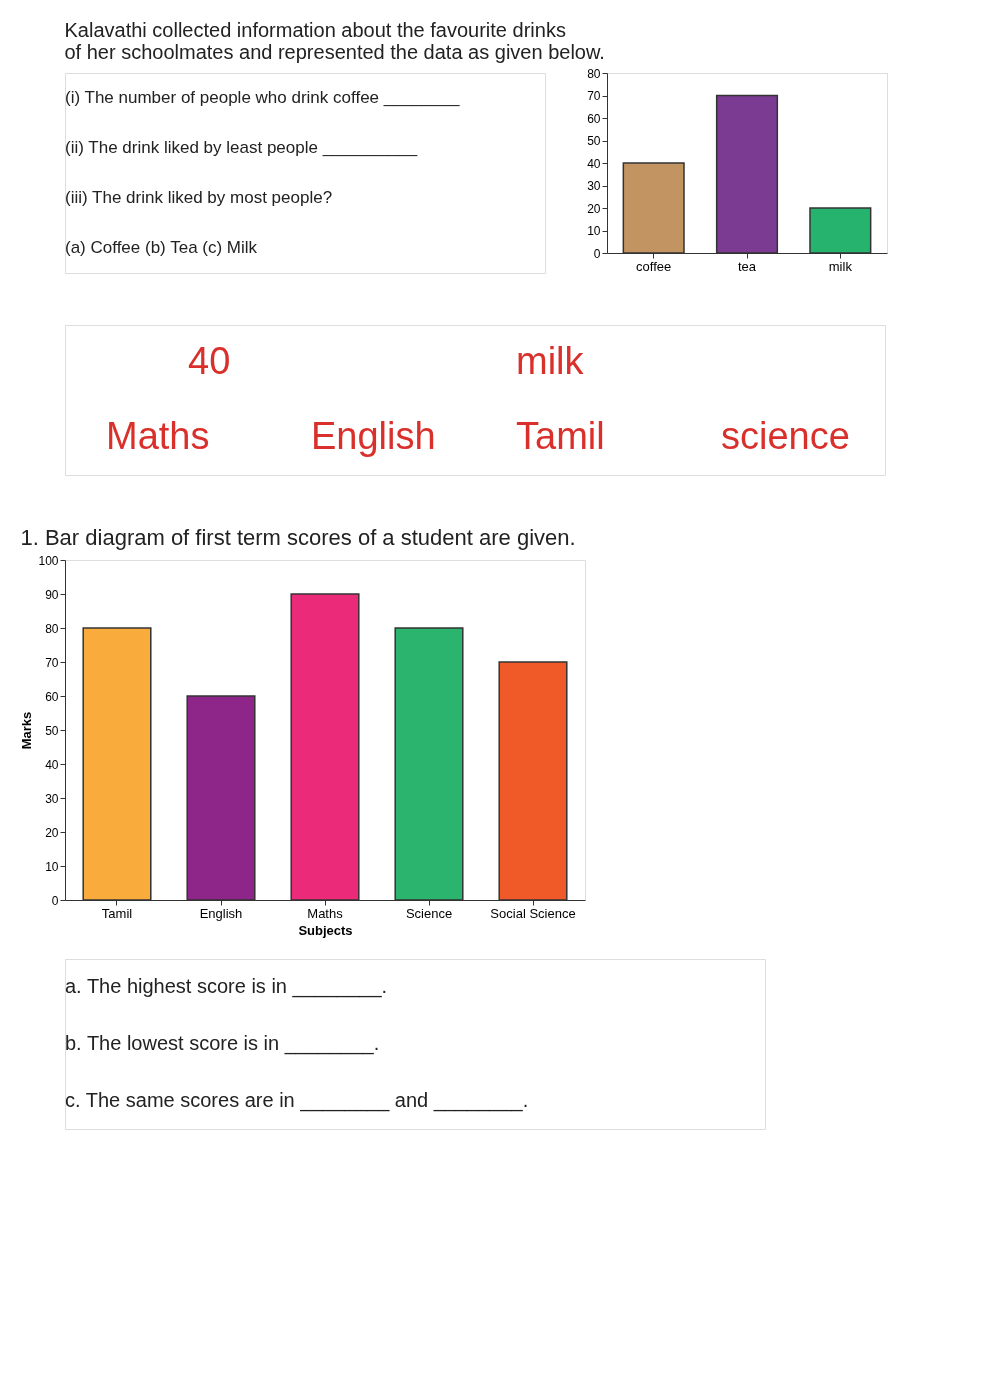 Image resolution: width=1000 pixels, height=1391 pixels. I want to click on x-tick-label: milk, so click(840, 266).